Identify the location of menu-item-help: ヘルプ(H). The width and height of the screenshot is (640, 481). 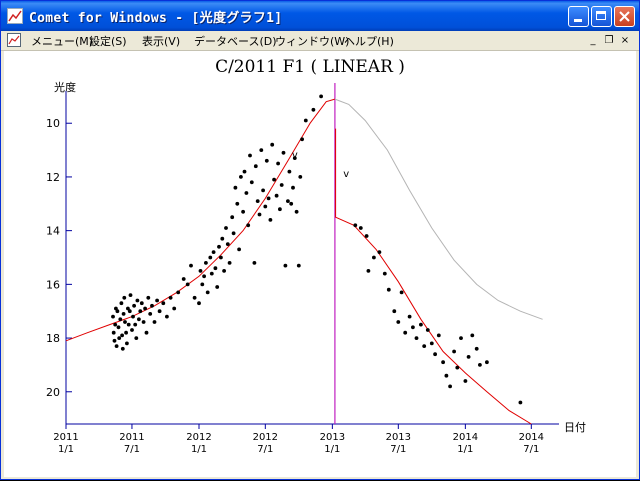
(369, 41).